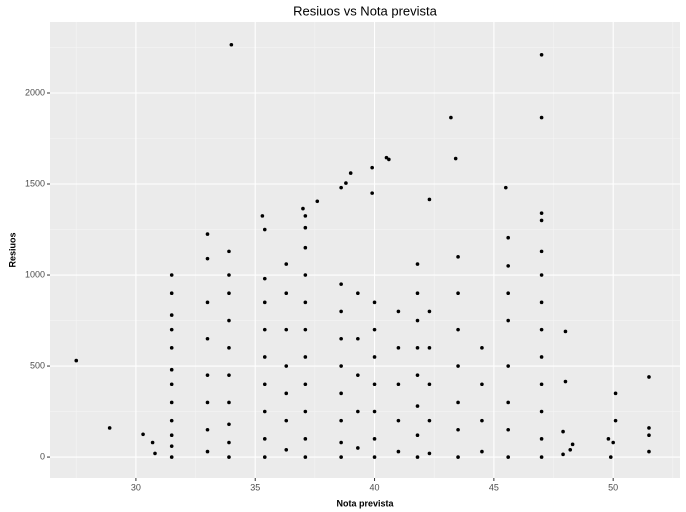  I want to click on x-tick-label: 50, so click(613, 487).